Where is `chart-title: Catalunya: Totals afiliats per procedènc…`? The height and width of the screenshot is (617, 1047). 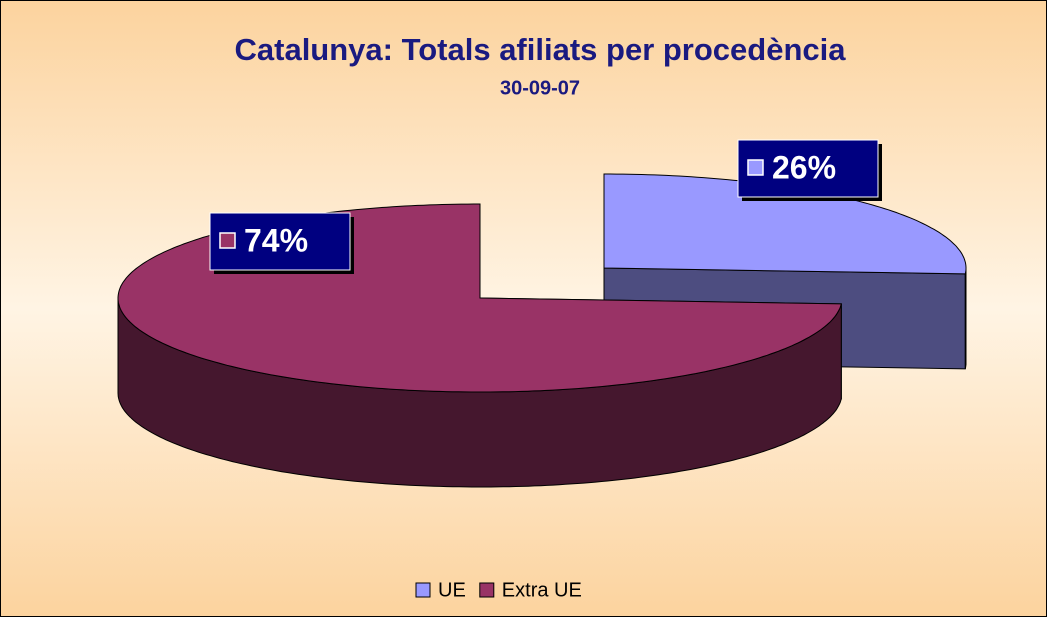
chart-title: Catalunya: Totals afiliats per procedènc… is located at coordinates (541, 49).